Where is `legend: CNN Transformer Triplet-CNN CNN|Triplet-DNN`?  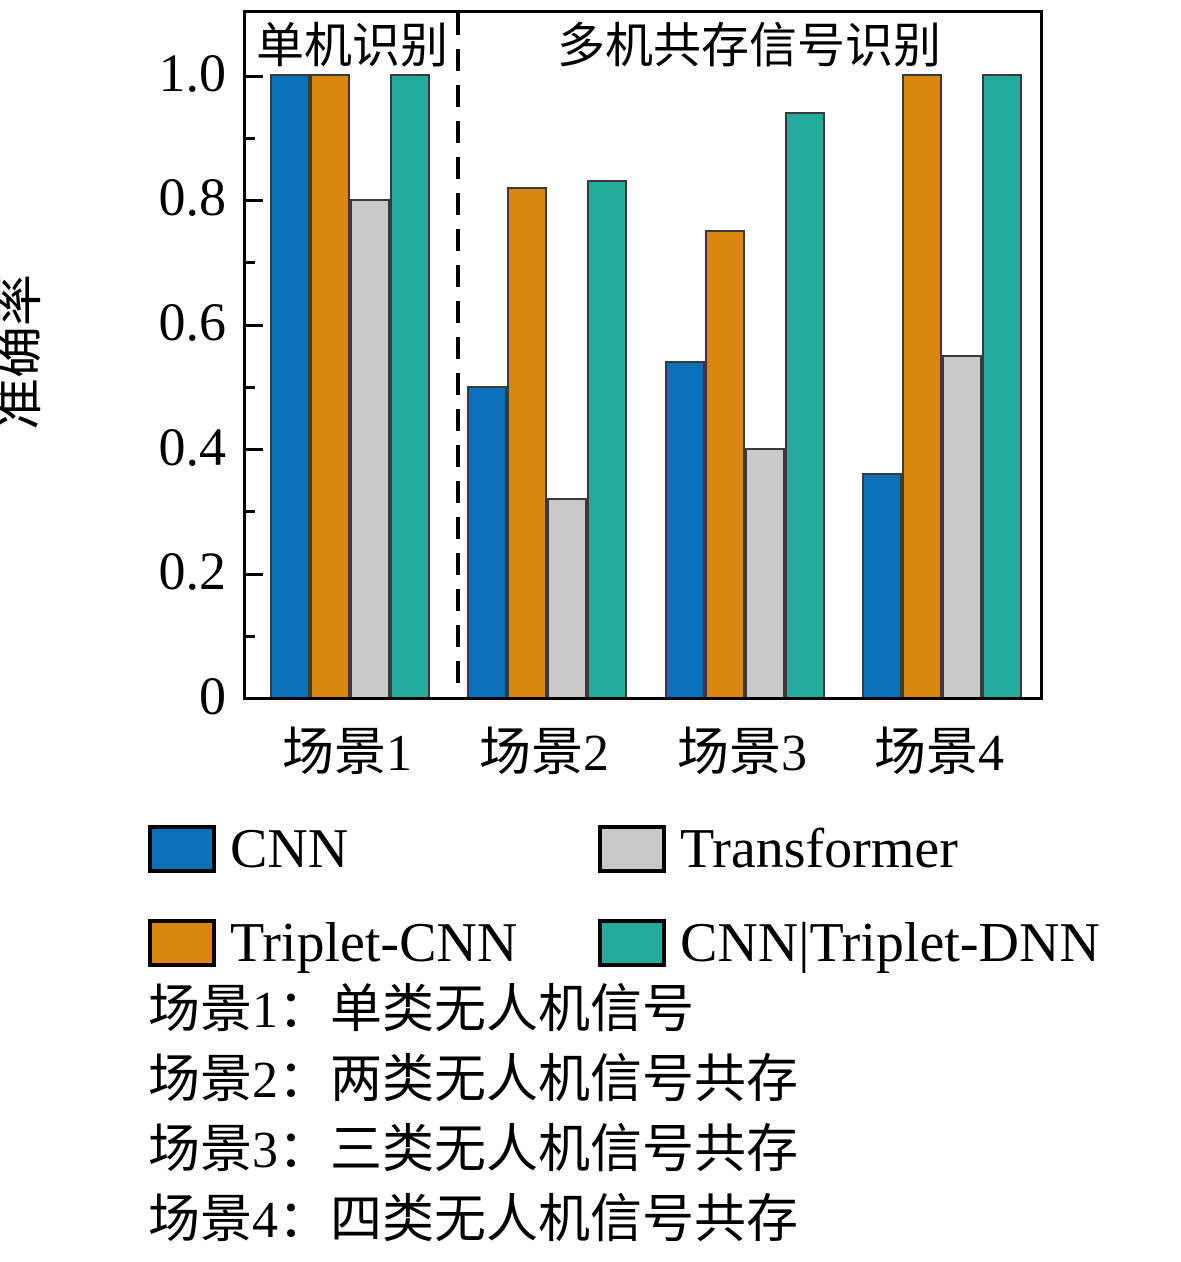
legend: CNN Transformer Triplet-CNN CNN|Triplet-DNN is located at coordinates (653, 896).